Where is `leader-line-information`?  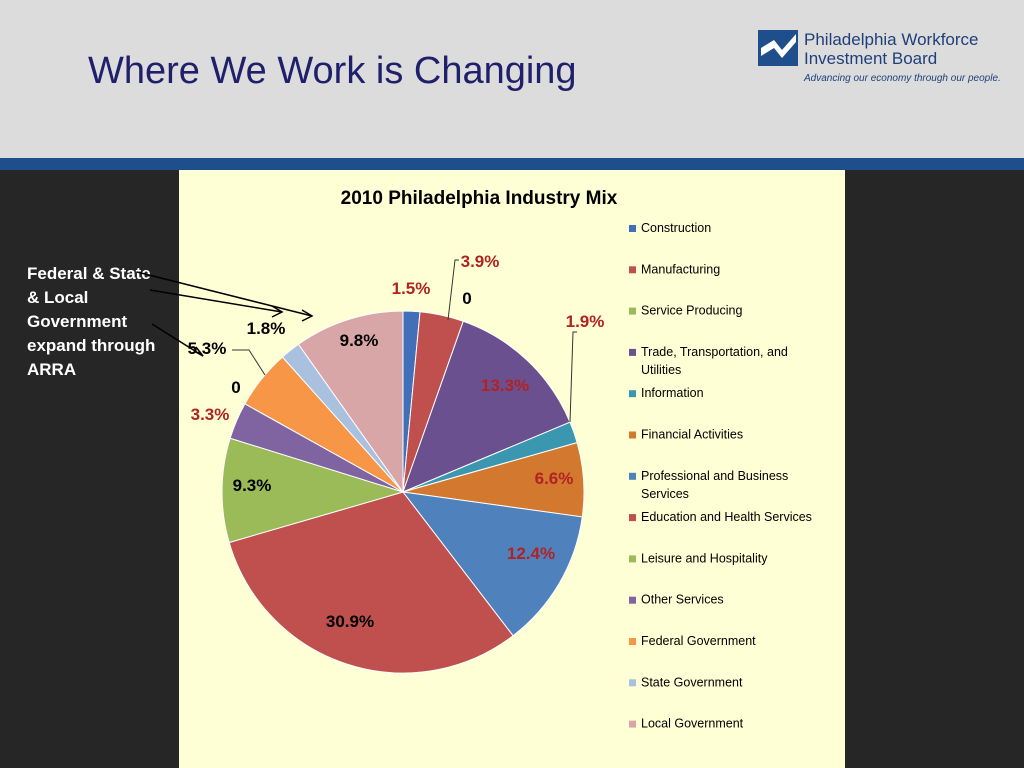
leader-line-information is located at coordinates (573, 377).